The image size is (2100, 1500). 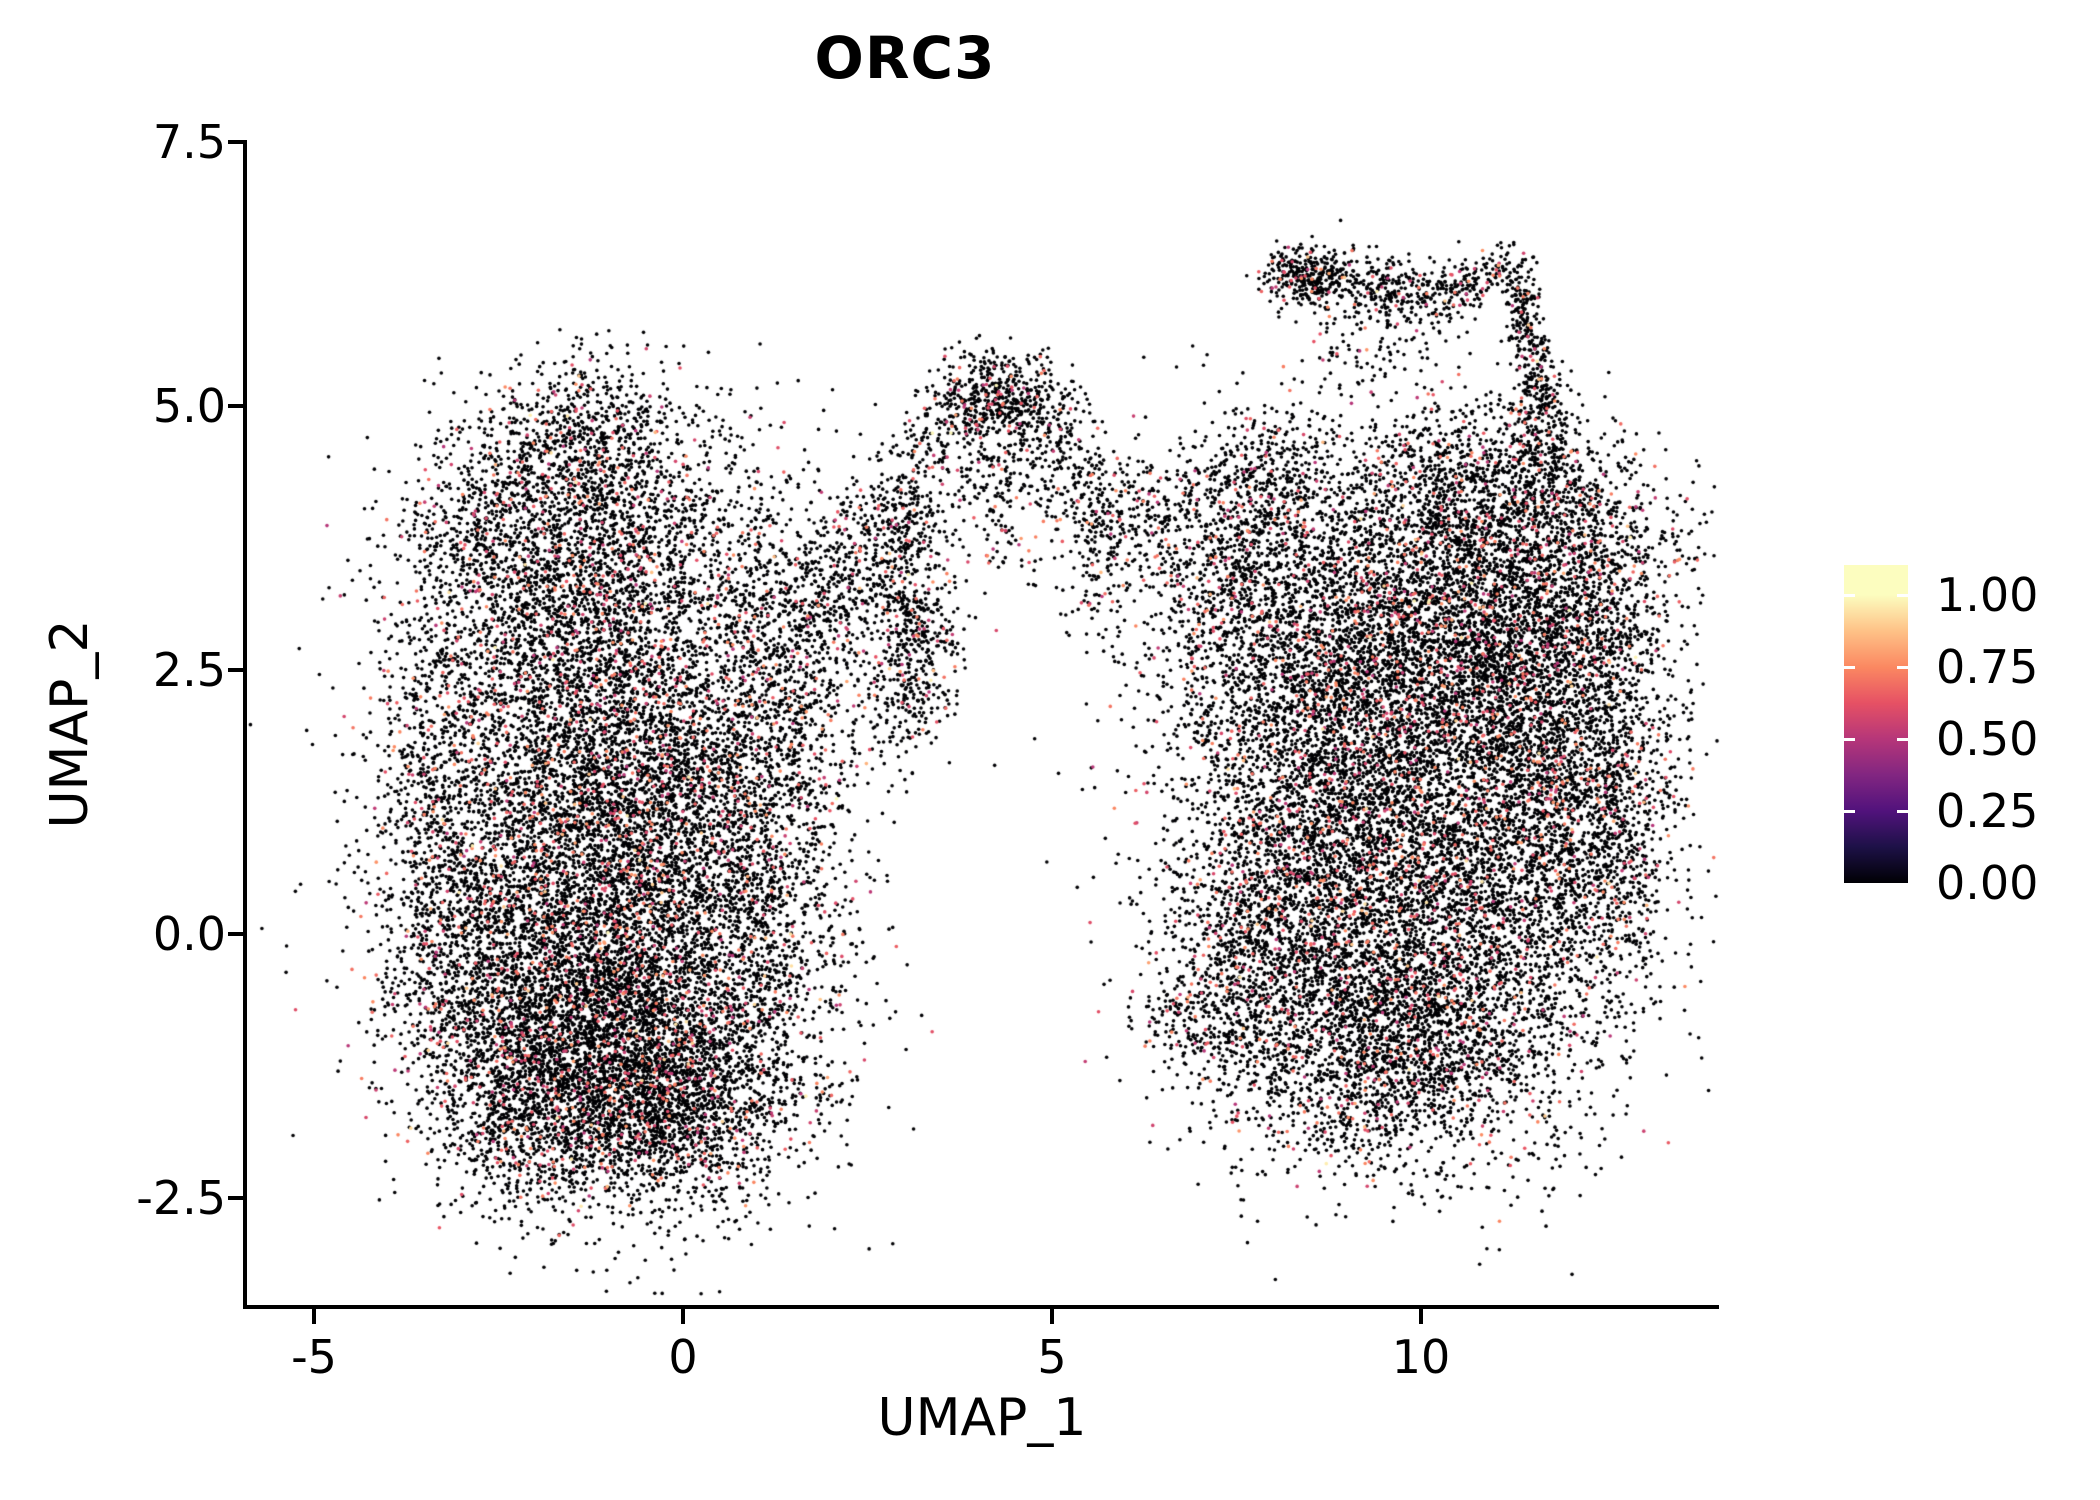 What do you see at coordinates (981, 1307) in the screenshot?
I see `x-axis-line` at bounding box center [981, 1307].